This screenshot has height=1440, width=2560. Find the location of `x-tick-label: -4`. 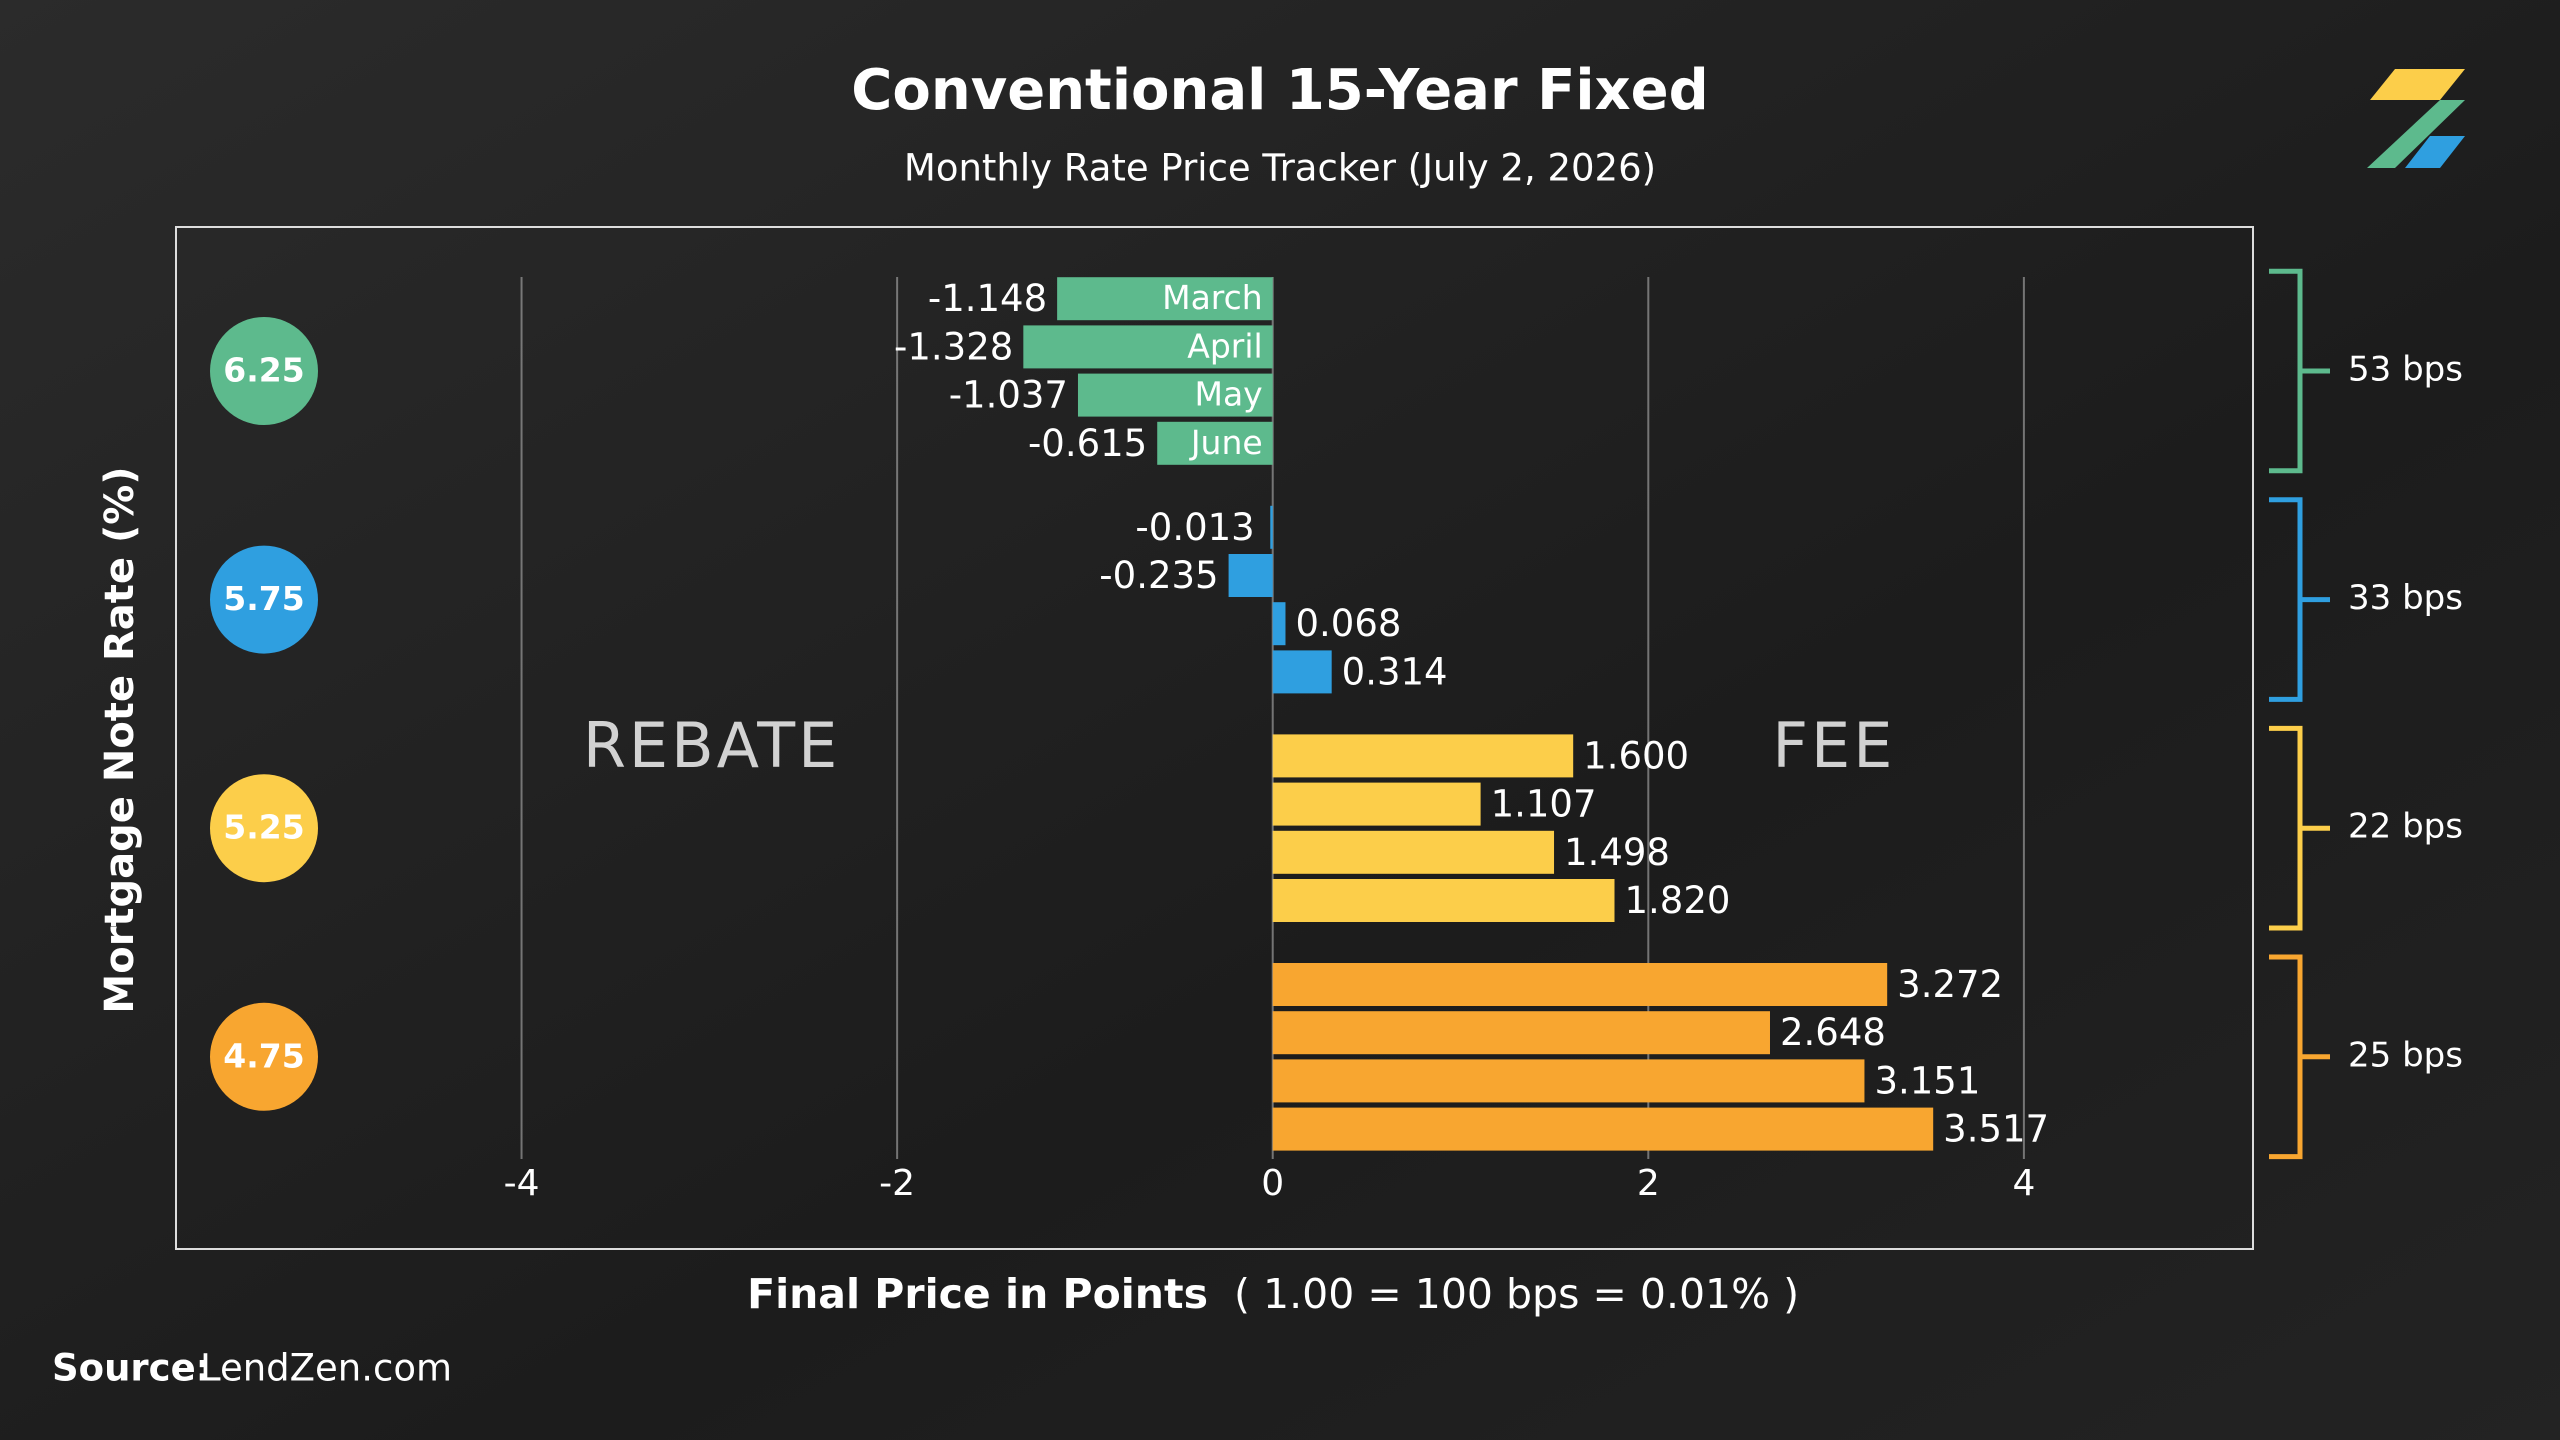

x-tick-label: -4 is located at coordinates (522, 1183).